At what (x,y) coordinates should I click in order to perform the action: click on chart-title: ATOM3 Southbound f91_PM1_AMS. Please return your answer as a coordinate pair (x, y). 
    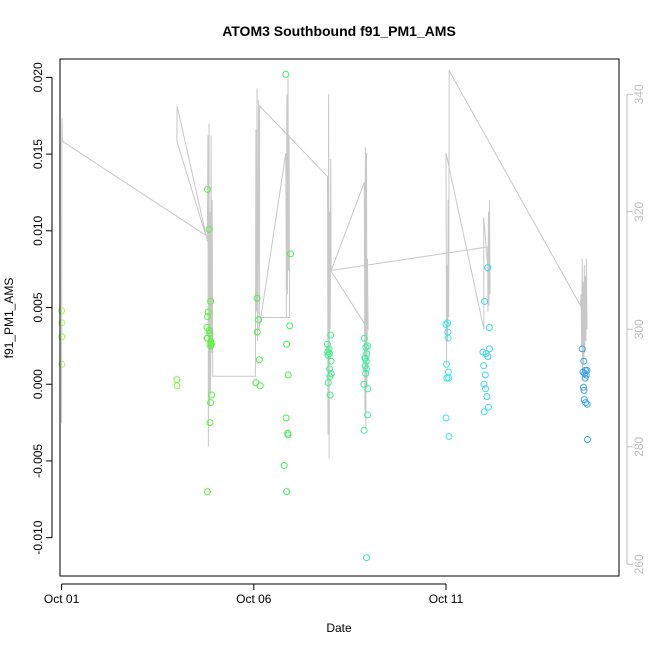
    Looking at the image, I should click on (339, 31).